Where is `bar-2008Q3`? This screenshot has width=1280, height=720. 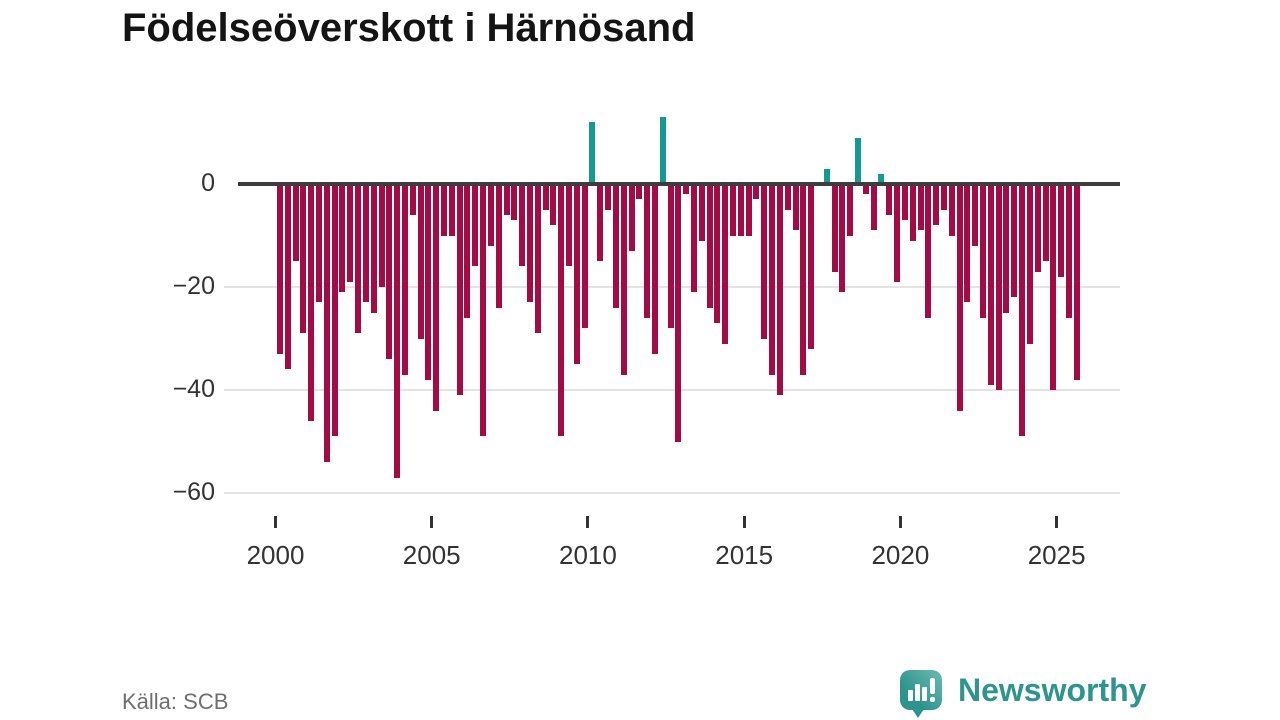
bar-2008Q3 is located at coordinates (545, 197).